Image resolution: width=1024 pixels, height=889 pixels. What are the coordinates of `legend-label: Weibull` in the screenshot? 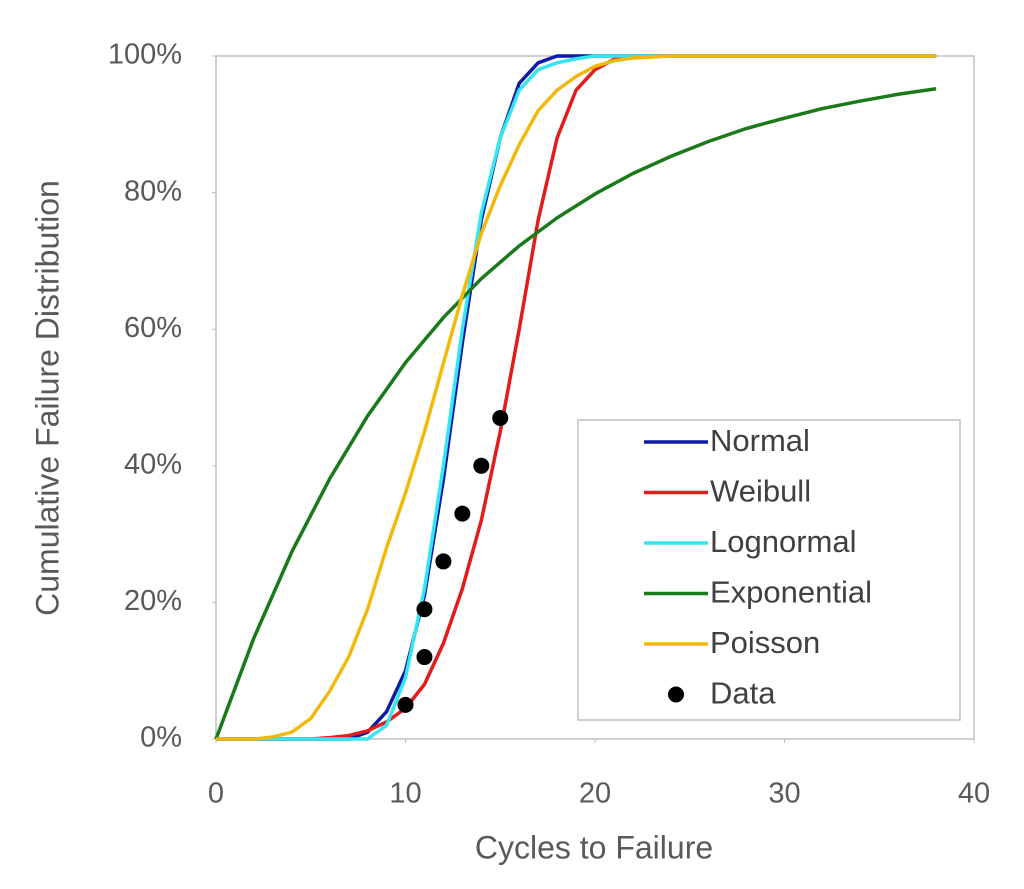 It's located at (760, 491).